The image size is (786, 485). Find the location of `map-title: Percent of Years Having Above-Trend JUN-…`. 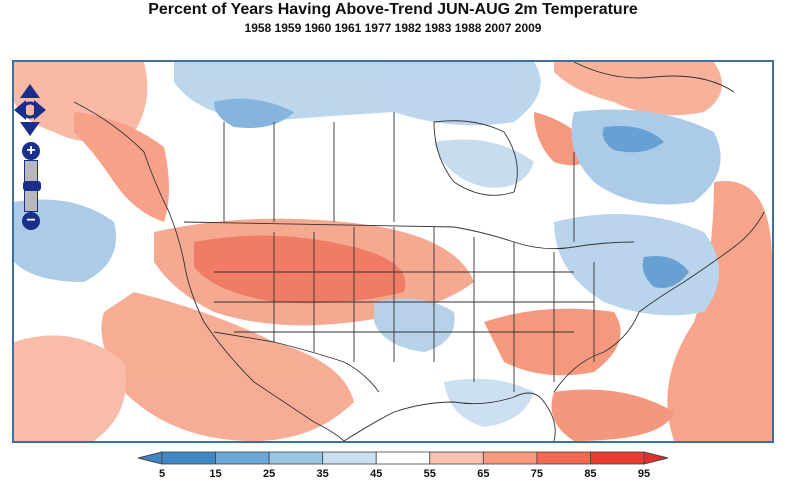

map-title: Percent of Years Having Above-Trend JUN-… is located at coordinates (393, 9).